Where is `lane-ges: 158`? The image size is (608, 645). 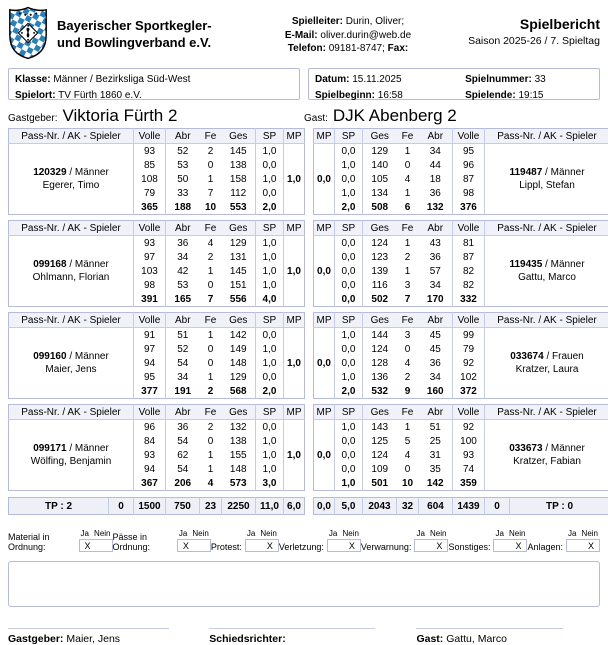
lane-ges: 158 is located at coordinates (238, 179).